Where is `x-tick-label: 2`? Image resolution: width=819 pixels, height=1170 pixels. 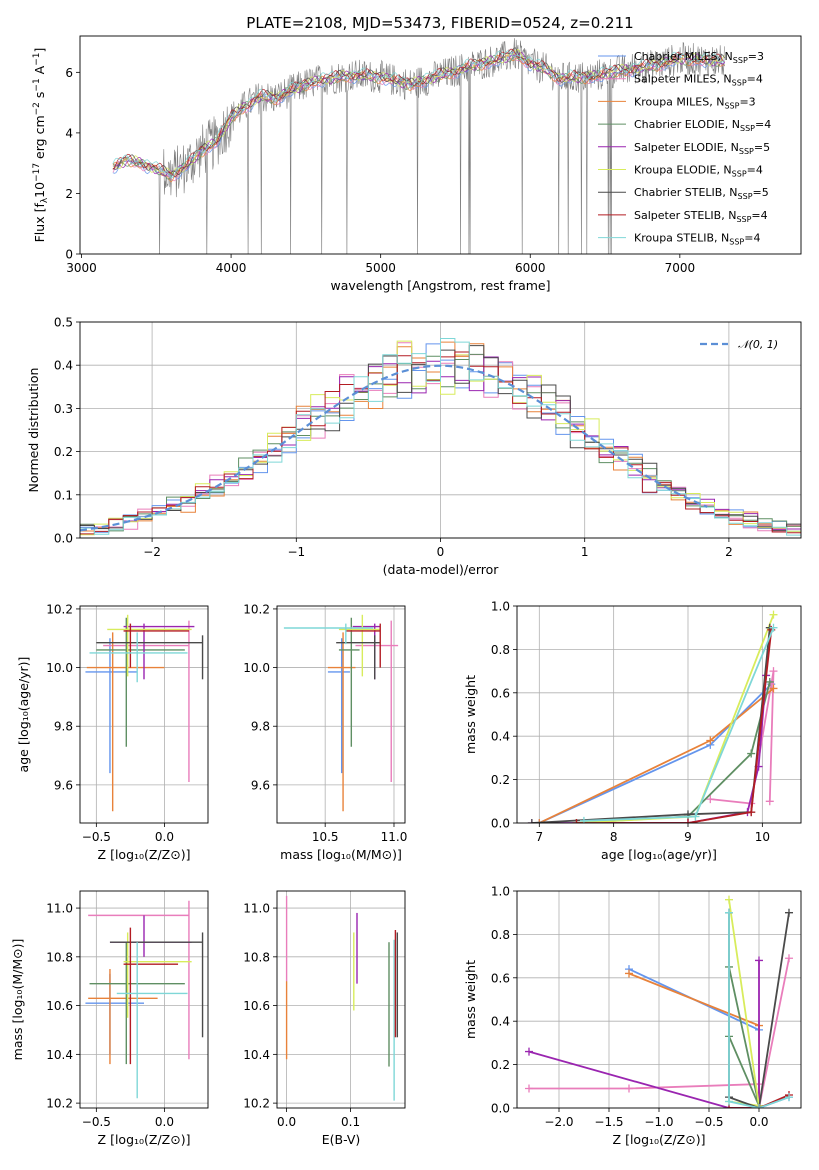 x-tick-label: 2 is located at coordinates (729, 552).